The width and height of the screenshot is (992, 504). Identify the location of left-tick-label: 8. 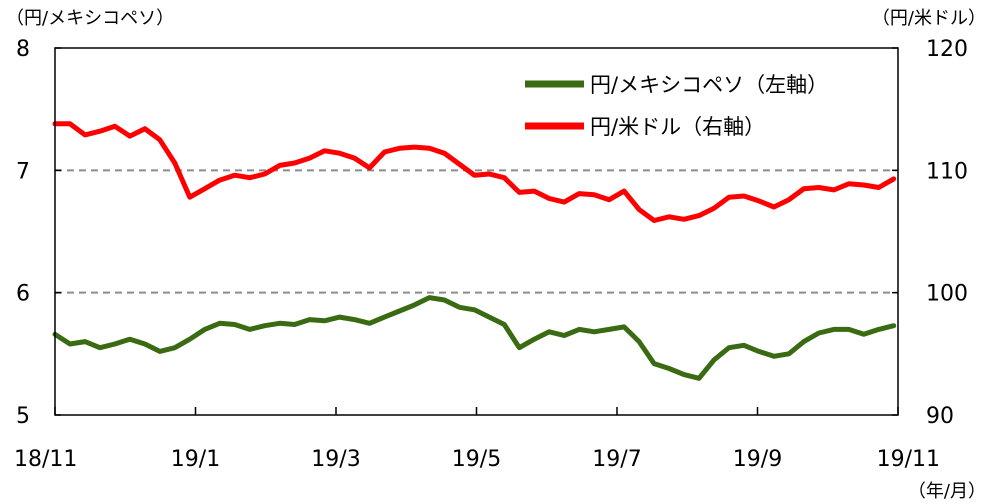
(23, 49).